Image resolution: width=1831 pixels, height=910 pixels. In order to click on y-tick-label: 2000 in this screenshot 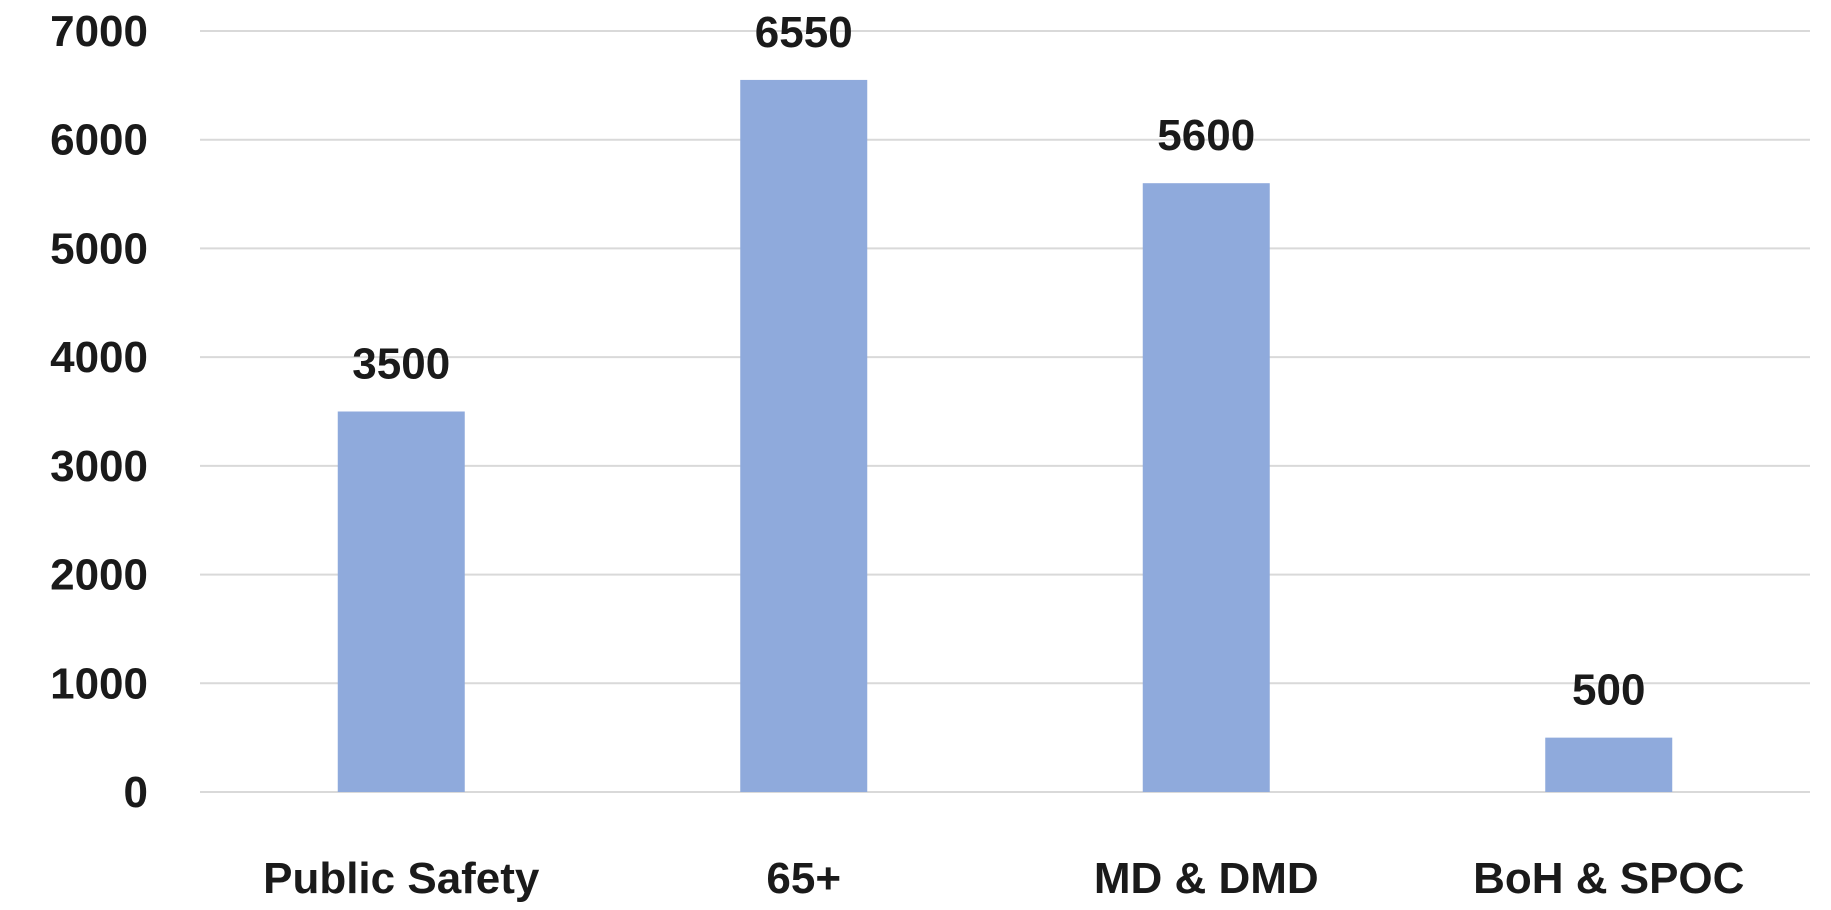, I will do `click(99, 575)`.